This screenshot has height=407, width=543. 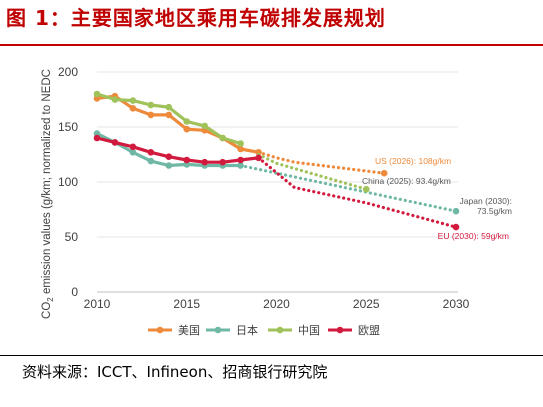 I want to click on legend-item-0: 美国, so click(x=174, y=330).